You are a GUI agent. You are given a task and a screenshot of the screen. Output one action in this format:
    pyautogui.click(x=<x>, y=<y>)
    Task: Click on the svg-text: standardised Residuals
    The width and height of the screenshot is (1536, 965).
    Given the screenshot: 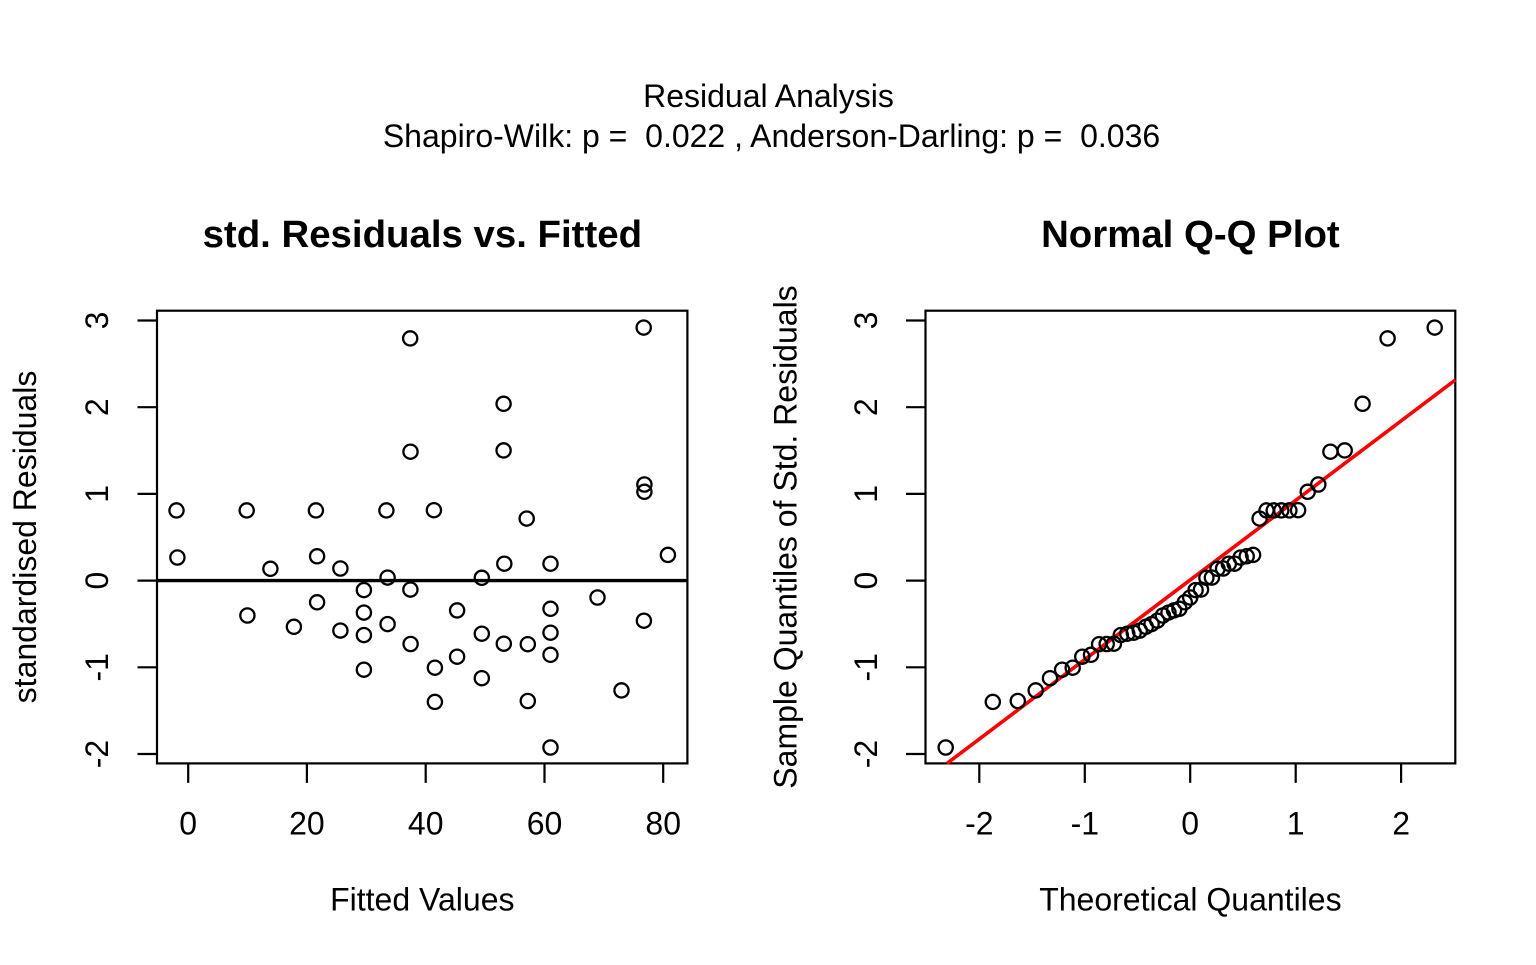 What is the action you would take?
    pyautogui.click(x=25, y=537)
    